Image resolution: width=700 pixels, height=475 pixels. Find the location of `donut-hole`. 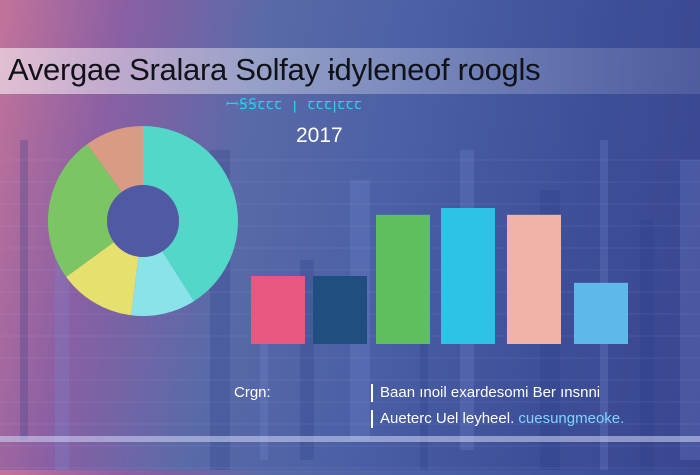

donut-hole is located at coordinates (143, 221).